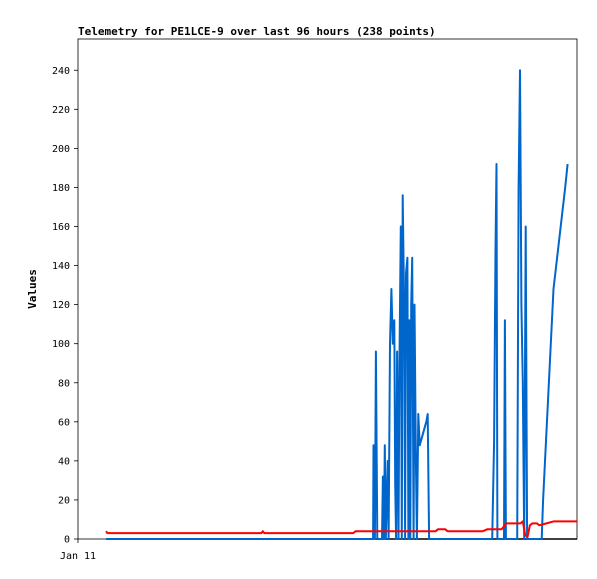  I want to click on y-tick-label: 220, so click(61, 110).